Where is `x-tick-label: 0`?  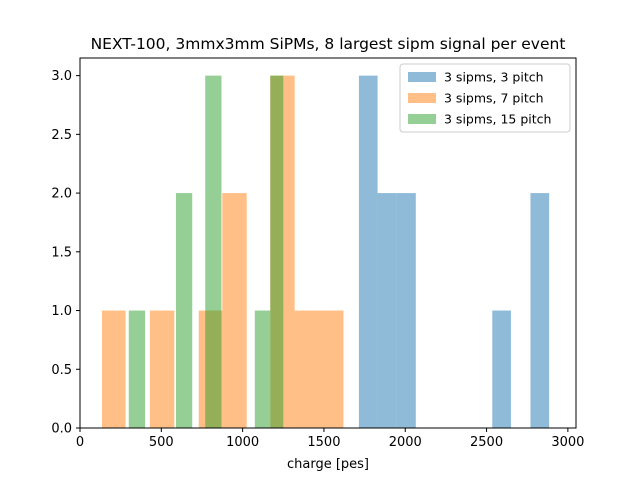 x-tick-label: 0 is located at coordinates (80, 442).